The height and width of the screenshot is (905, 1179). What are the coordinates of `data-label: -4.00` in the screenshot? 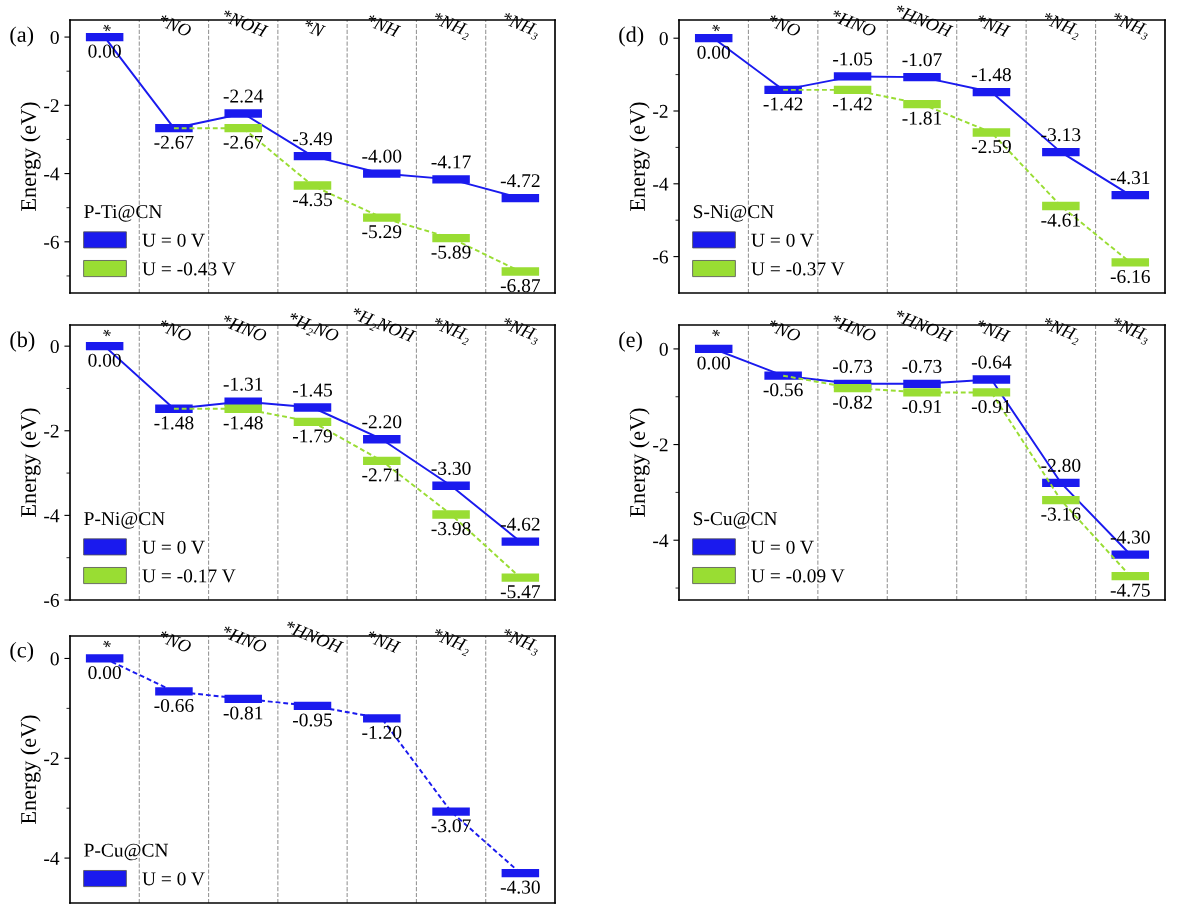 It's located at (382, 156).